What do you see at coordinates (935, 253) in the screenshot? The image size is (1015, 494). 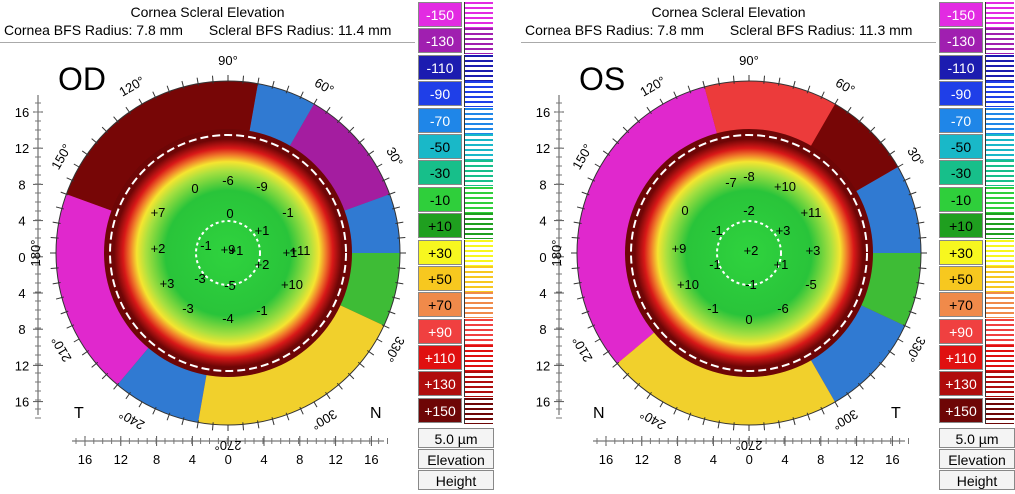 I see `angle-label: 0°` at bounding box center [935, 253].